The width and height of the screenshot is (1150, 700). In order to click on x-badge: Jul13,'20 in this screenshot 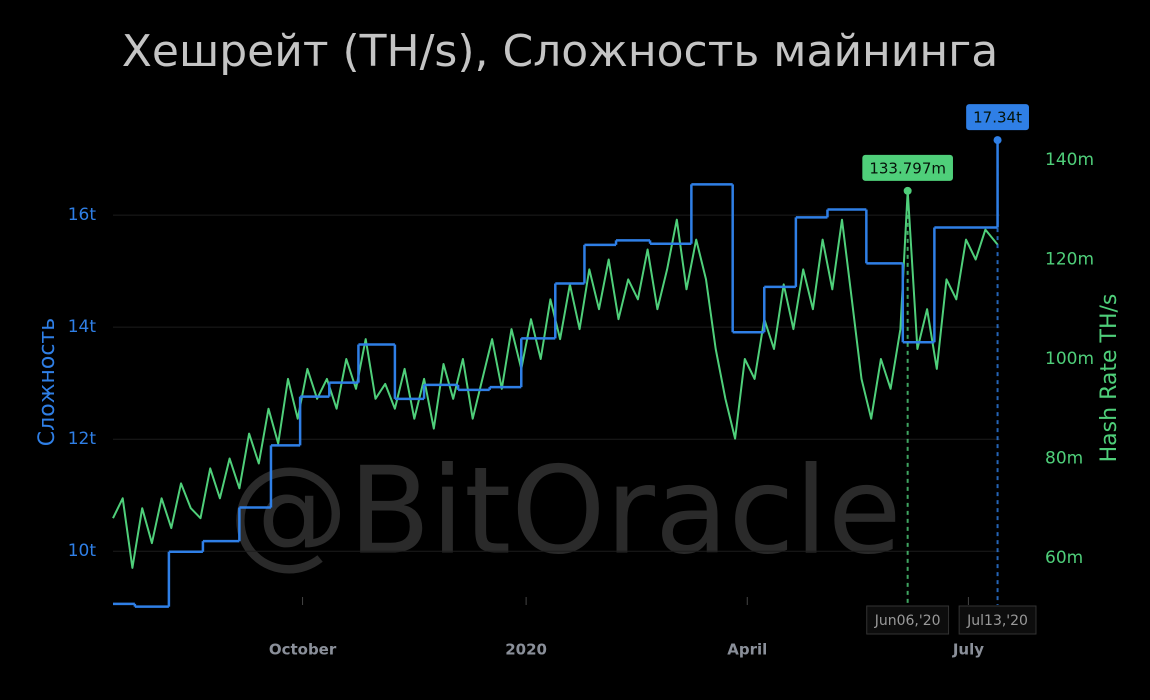, I will do `click(997, 620)`.